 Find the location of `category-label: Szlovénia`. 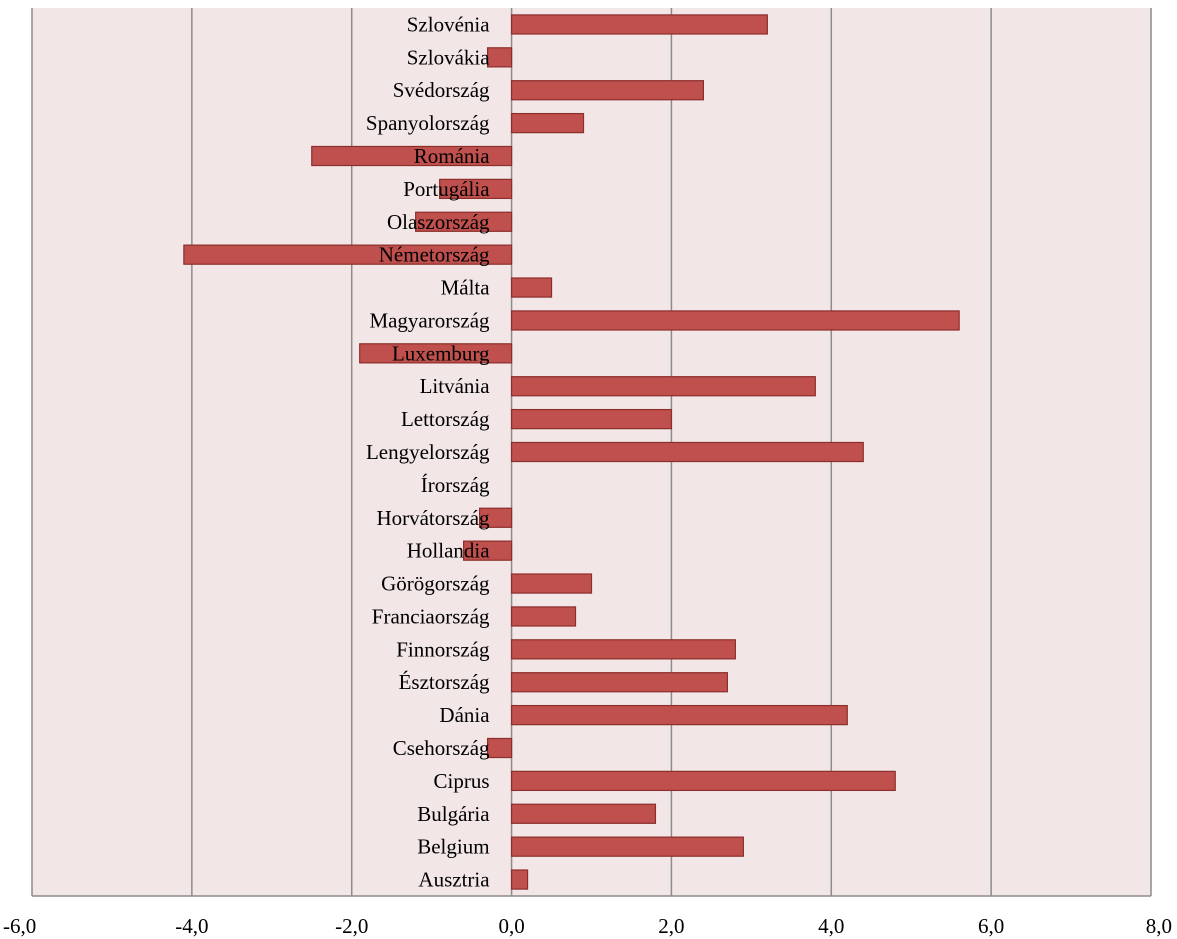

category-label: Szlovénia is located at coordinates (448, 24).